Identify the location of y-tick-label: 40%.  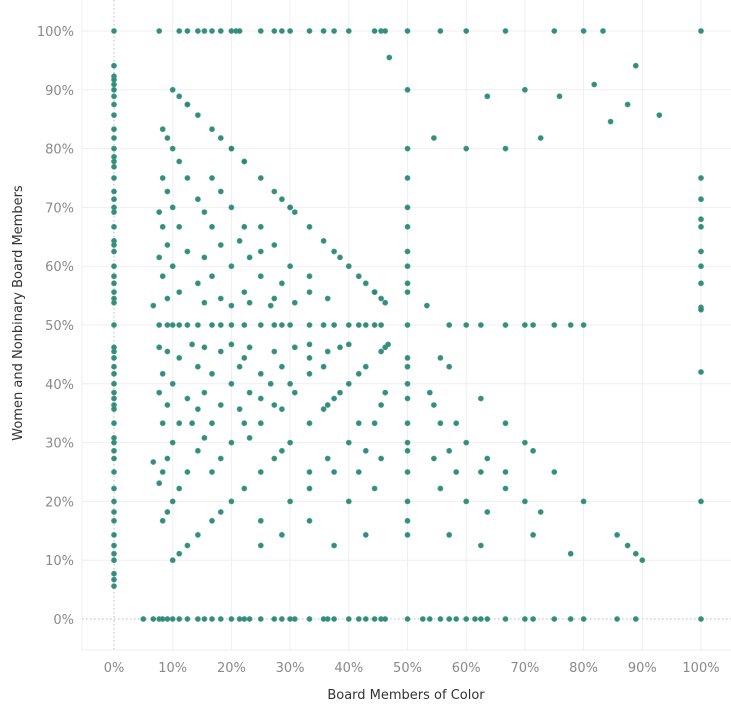
(59, 385).